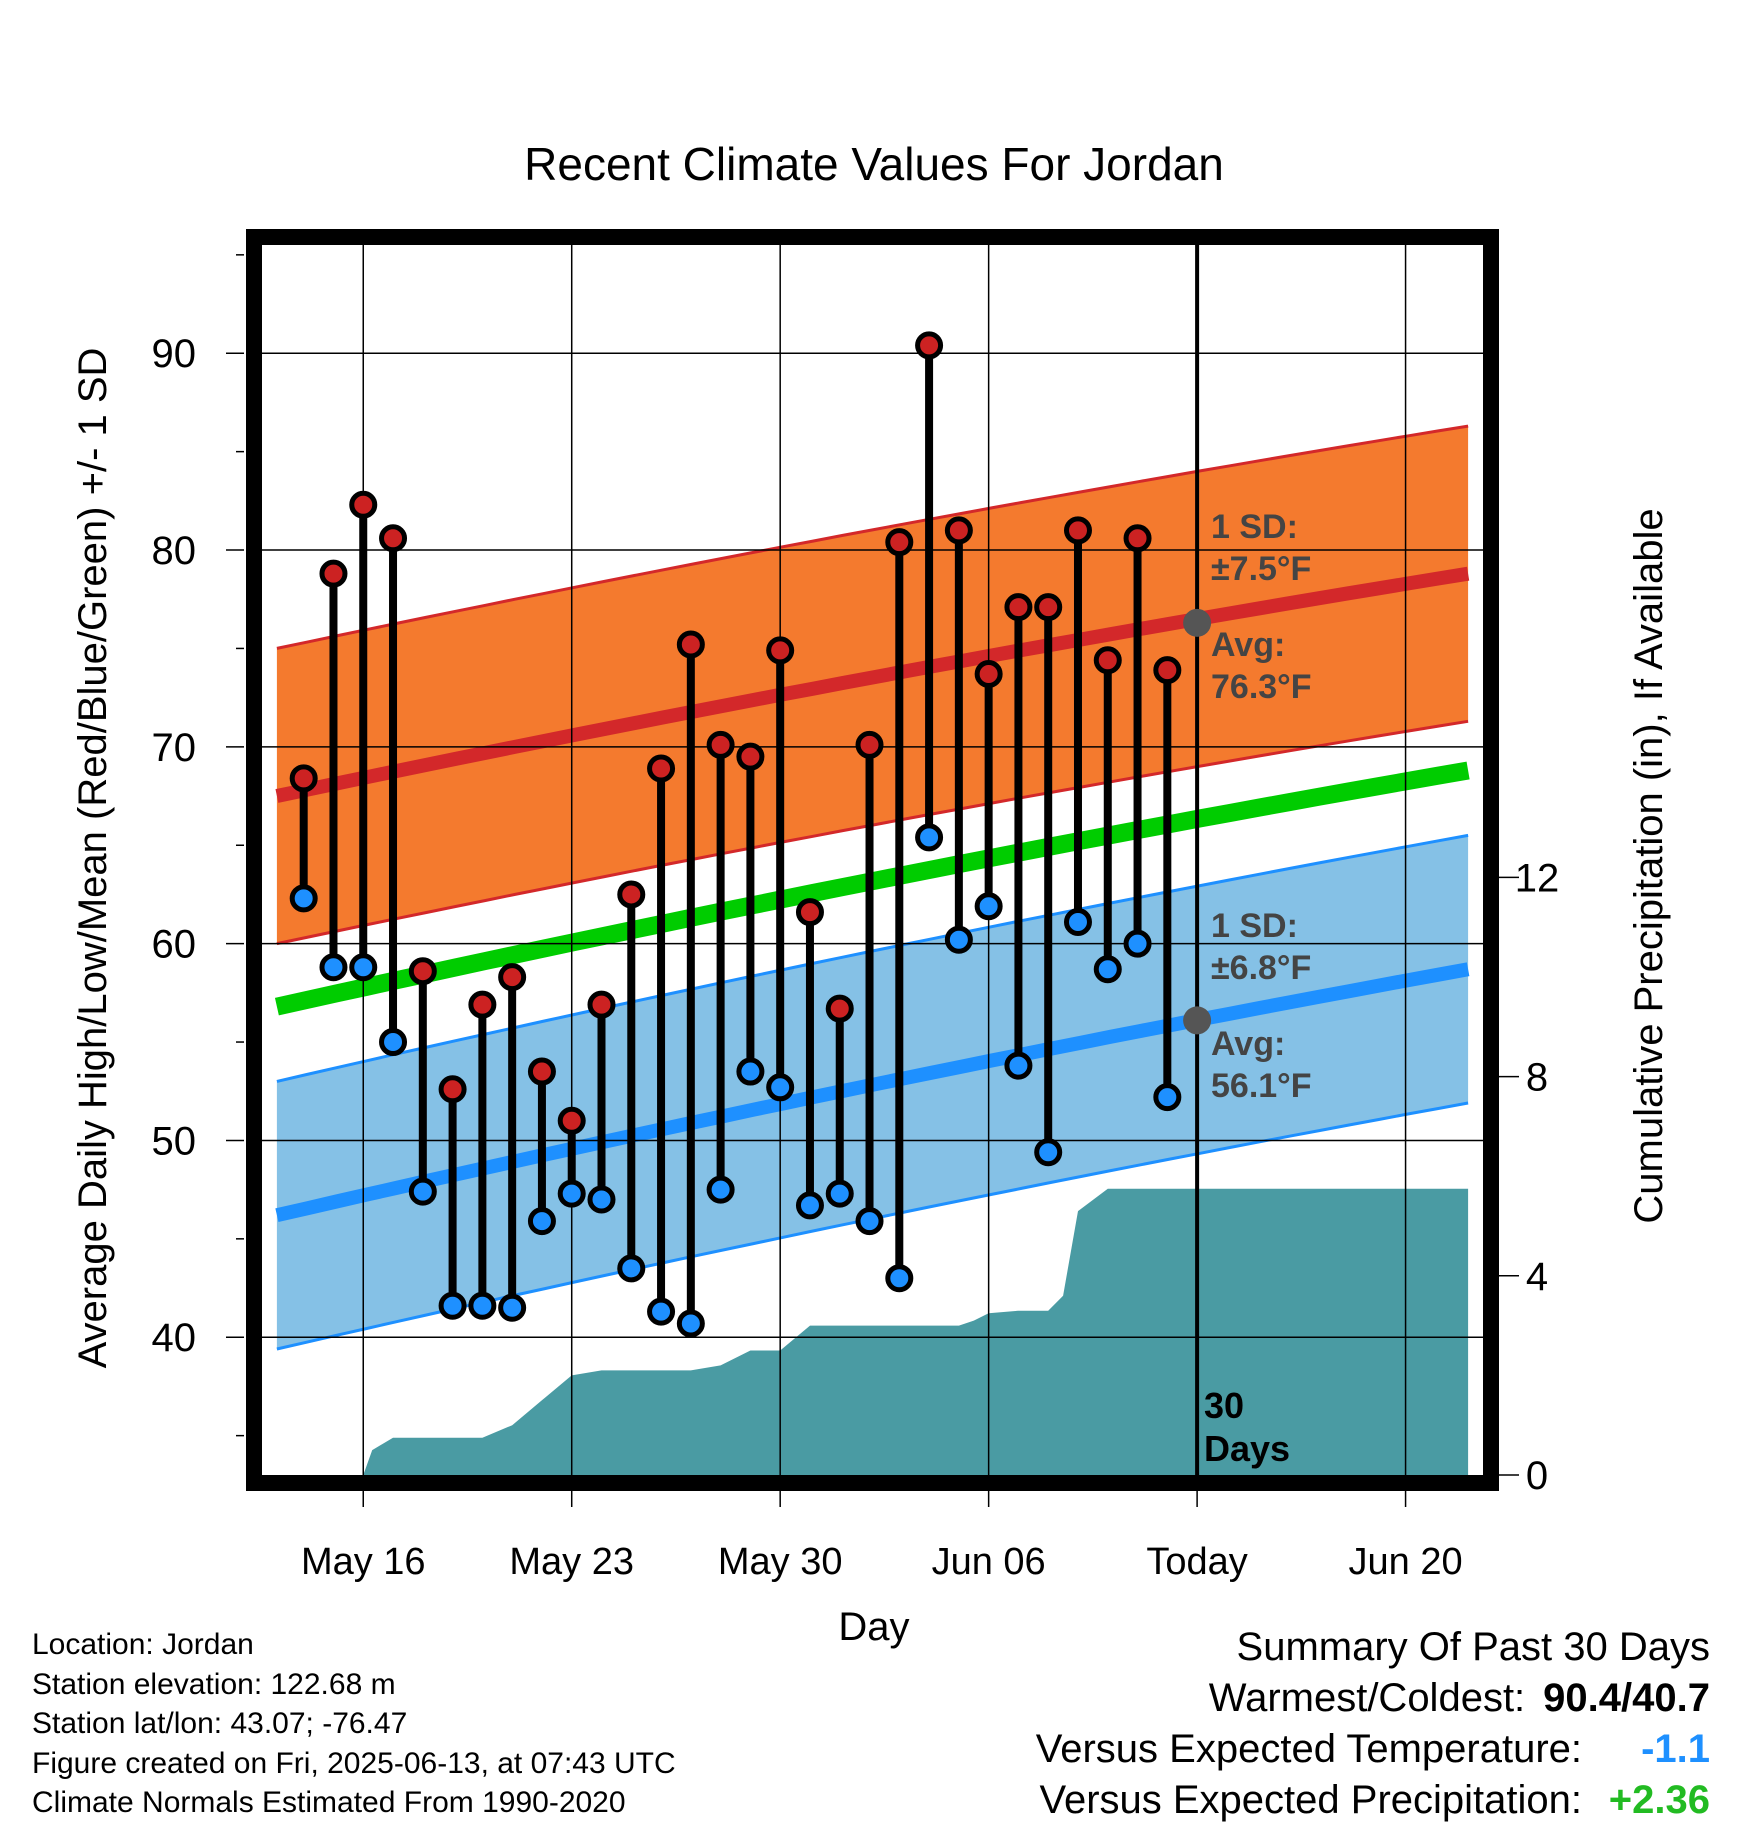 Image resolution: width=1748 pixels, height=1828 pixels. I want to click on y-right-tick-label: 0, so click(1537, 1476).